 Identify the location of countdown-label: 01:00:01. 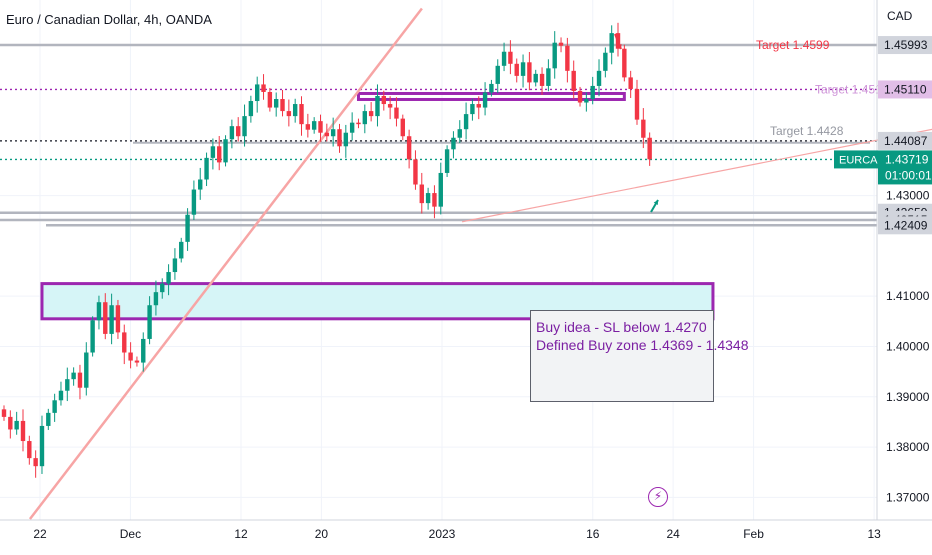
(908, 175).